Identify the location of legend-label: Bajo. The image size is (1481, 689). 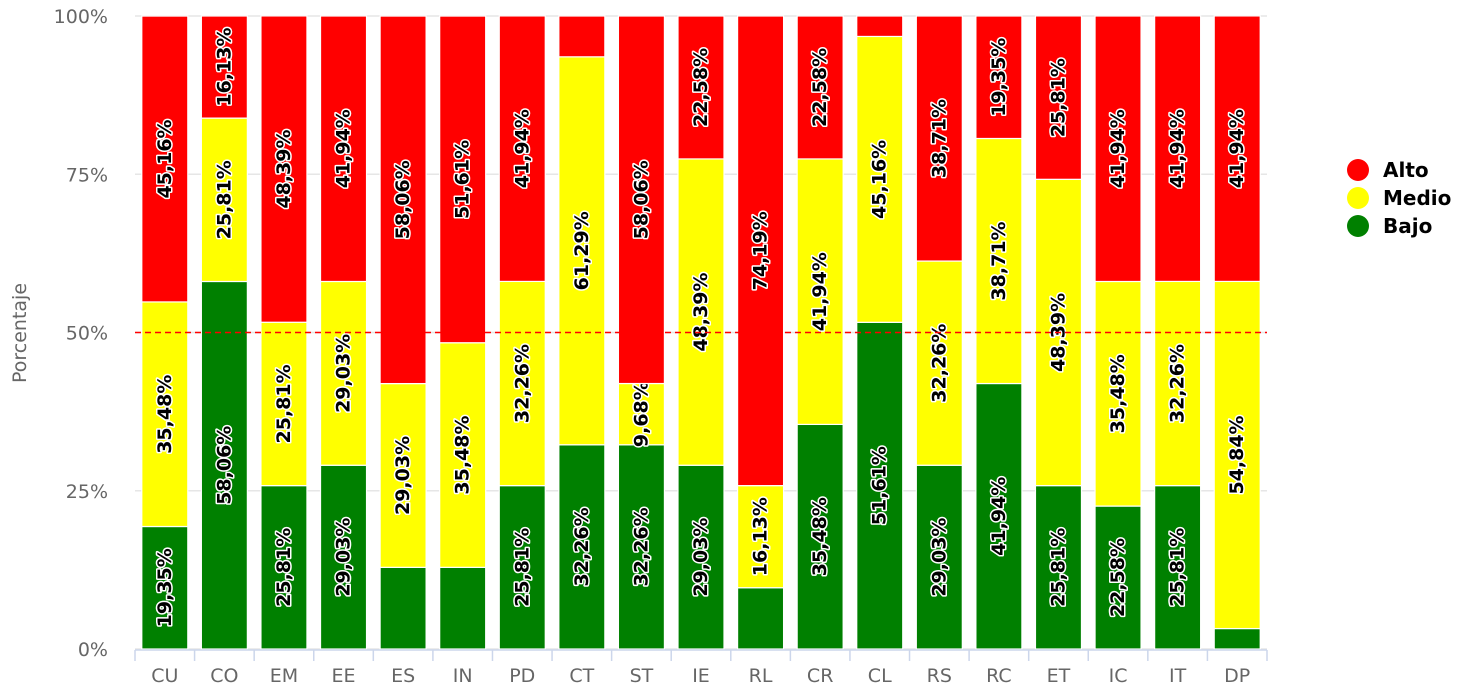
(1407, 226).